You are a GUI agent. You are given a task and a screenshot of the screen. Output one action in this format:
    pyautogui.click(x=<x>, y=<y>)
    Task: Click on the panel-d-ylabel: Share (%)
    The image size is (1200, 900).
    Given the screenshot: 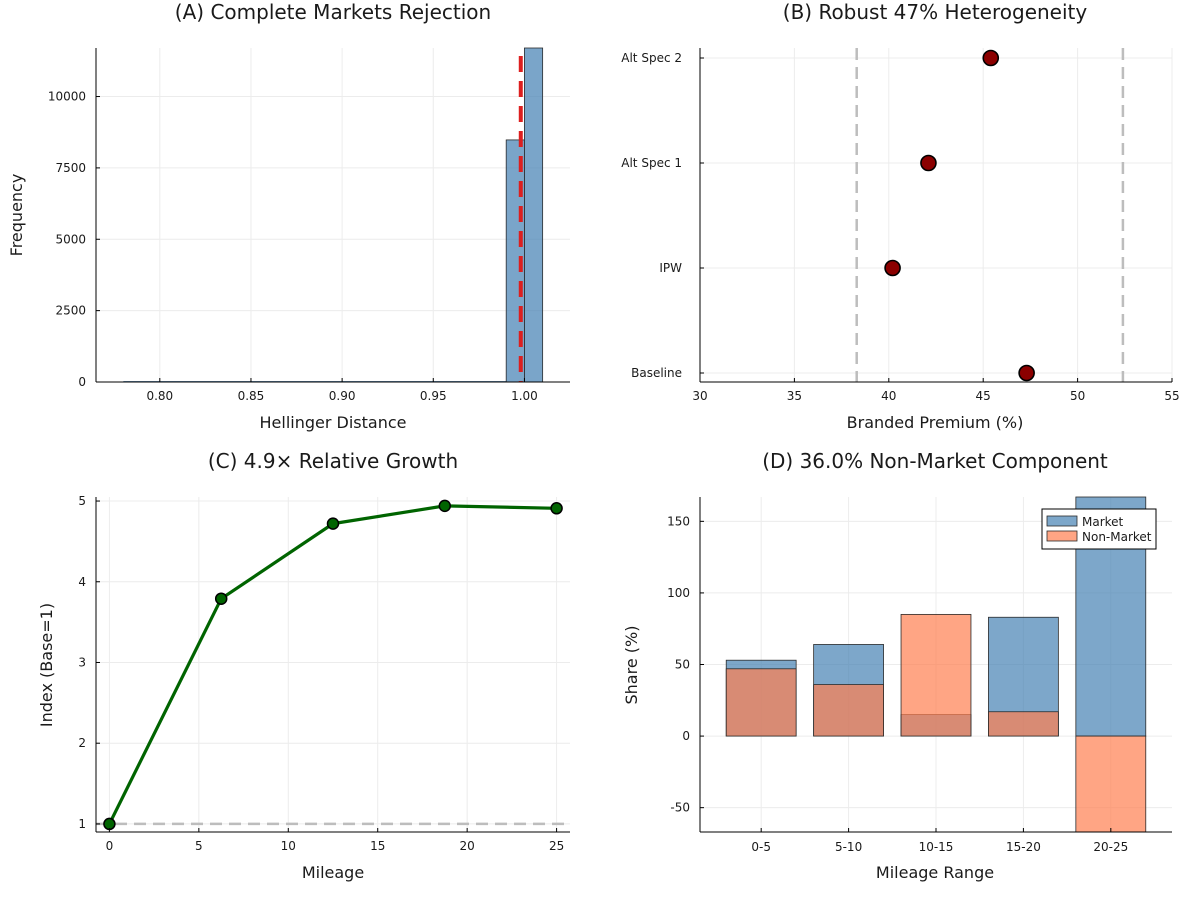 What is the action you would take?
    pyautogui.click(x=631, y=665)
    